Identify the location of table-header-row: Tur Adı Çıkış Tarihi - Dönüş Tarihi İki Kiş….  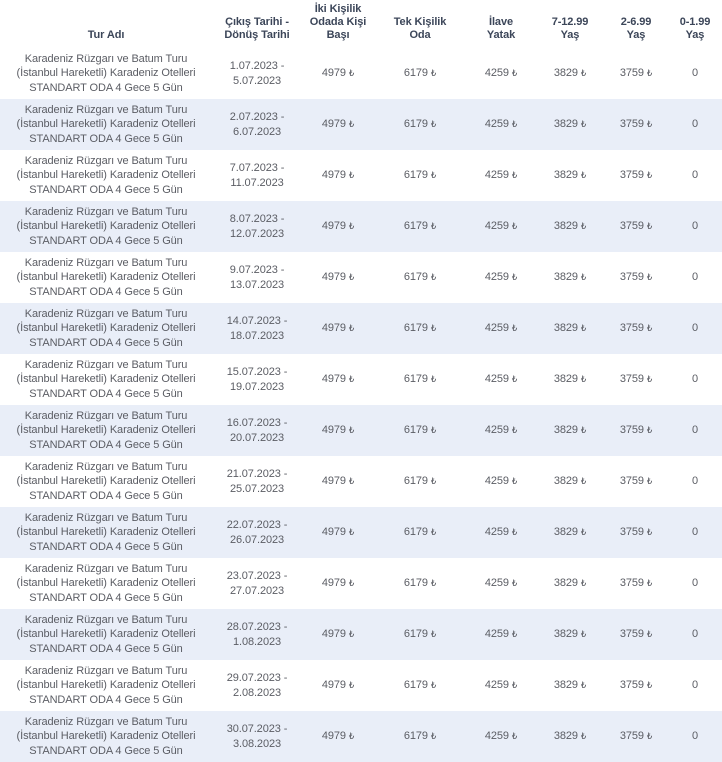
(361, 24).